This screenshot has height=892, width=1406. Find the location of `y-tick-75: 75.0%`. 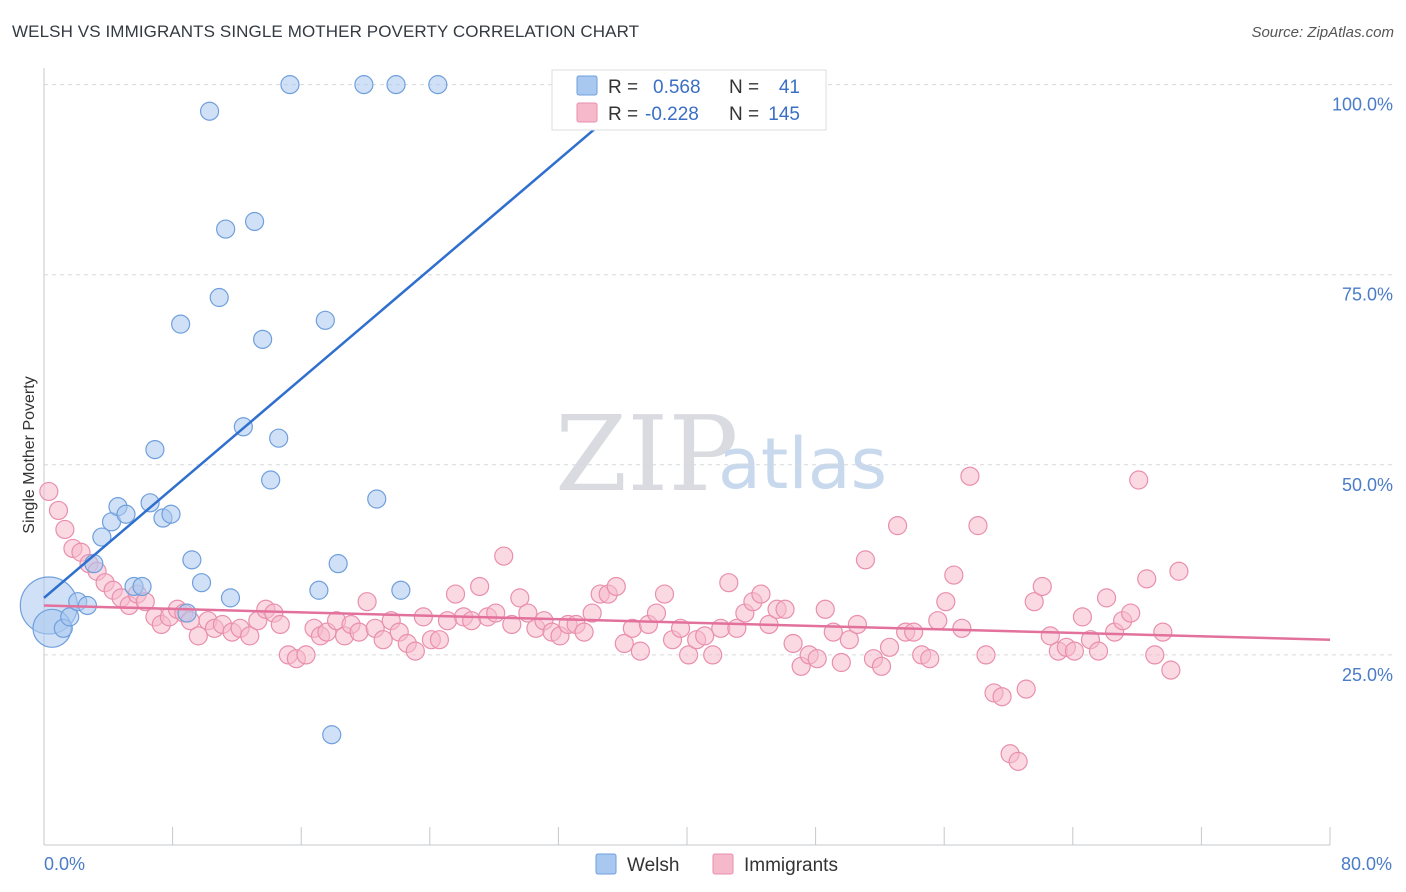

y-tick-75: 75.0% is located at coordinates (1367, 295).